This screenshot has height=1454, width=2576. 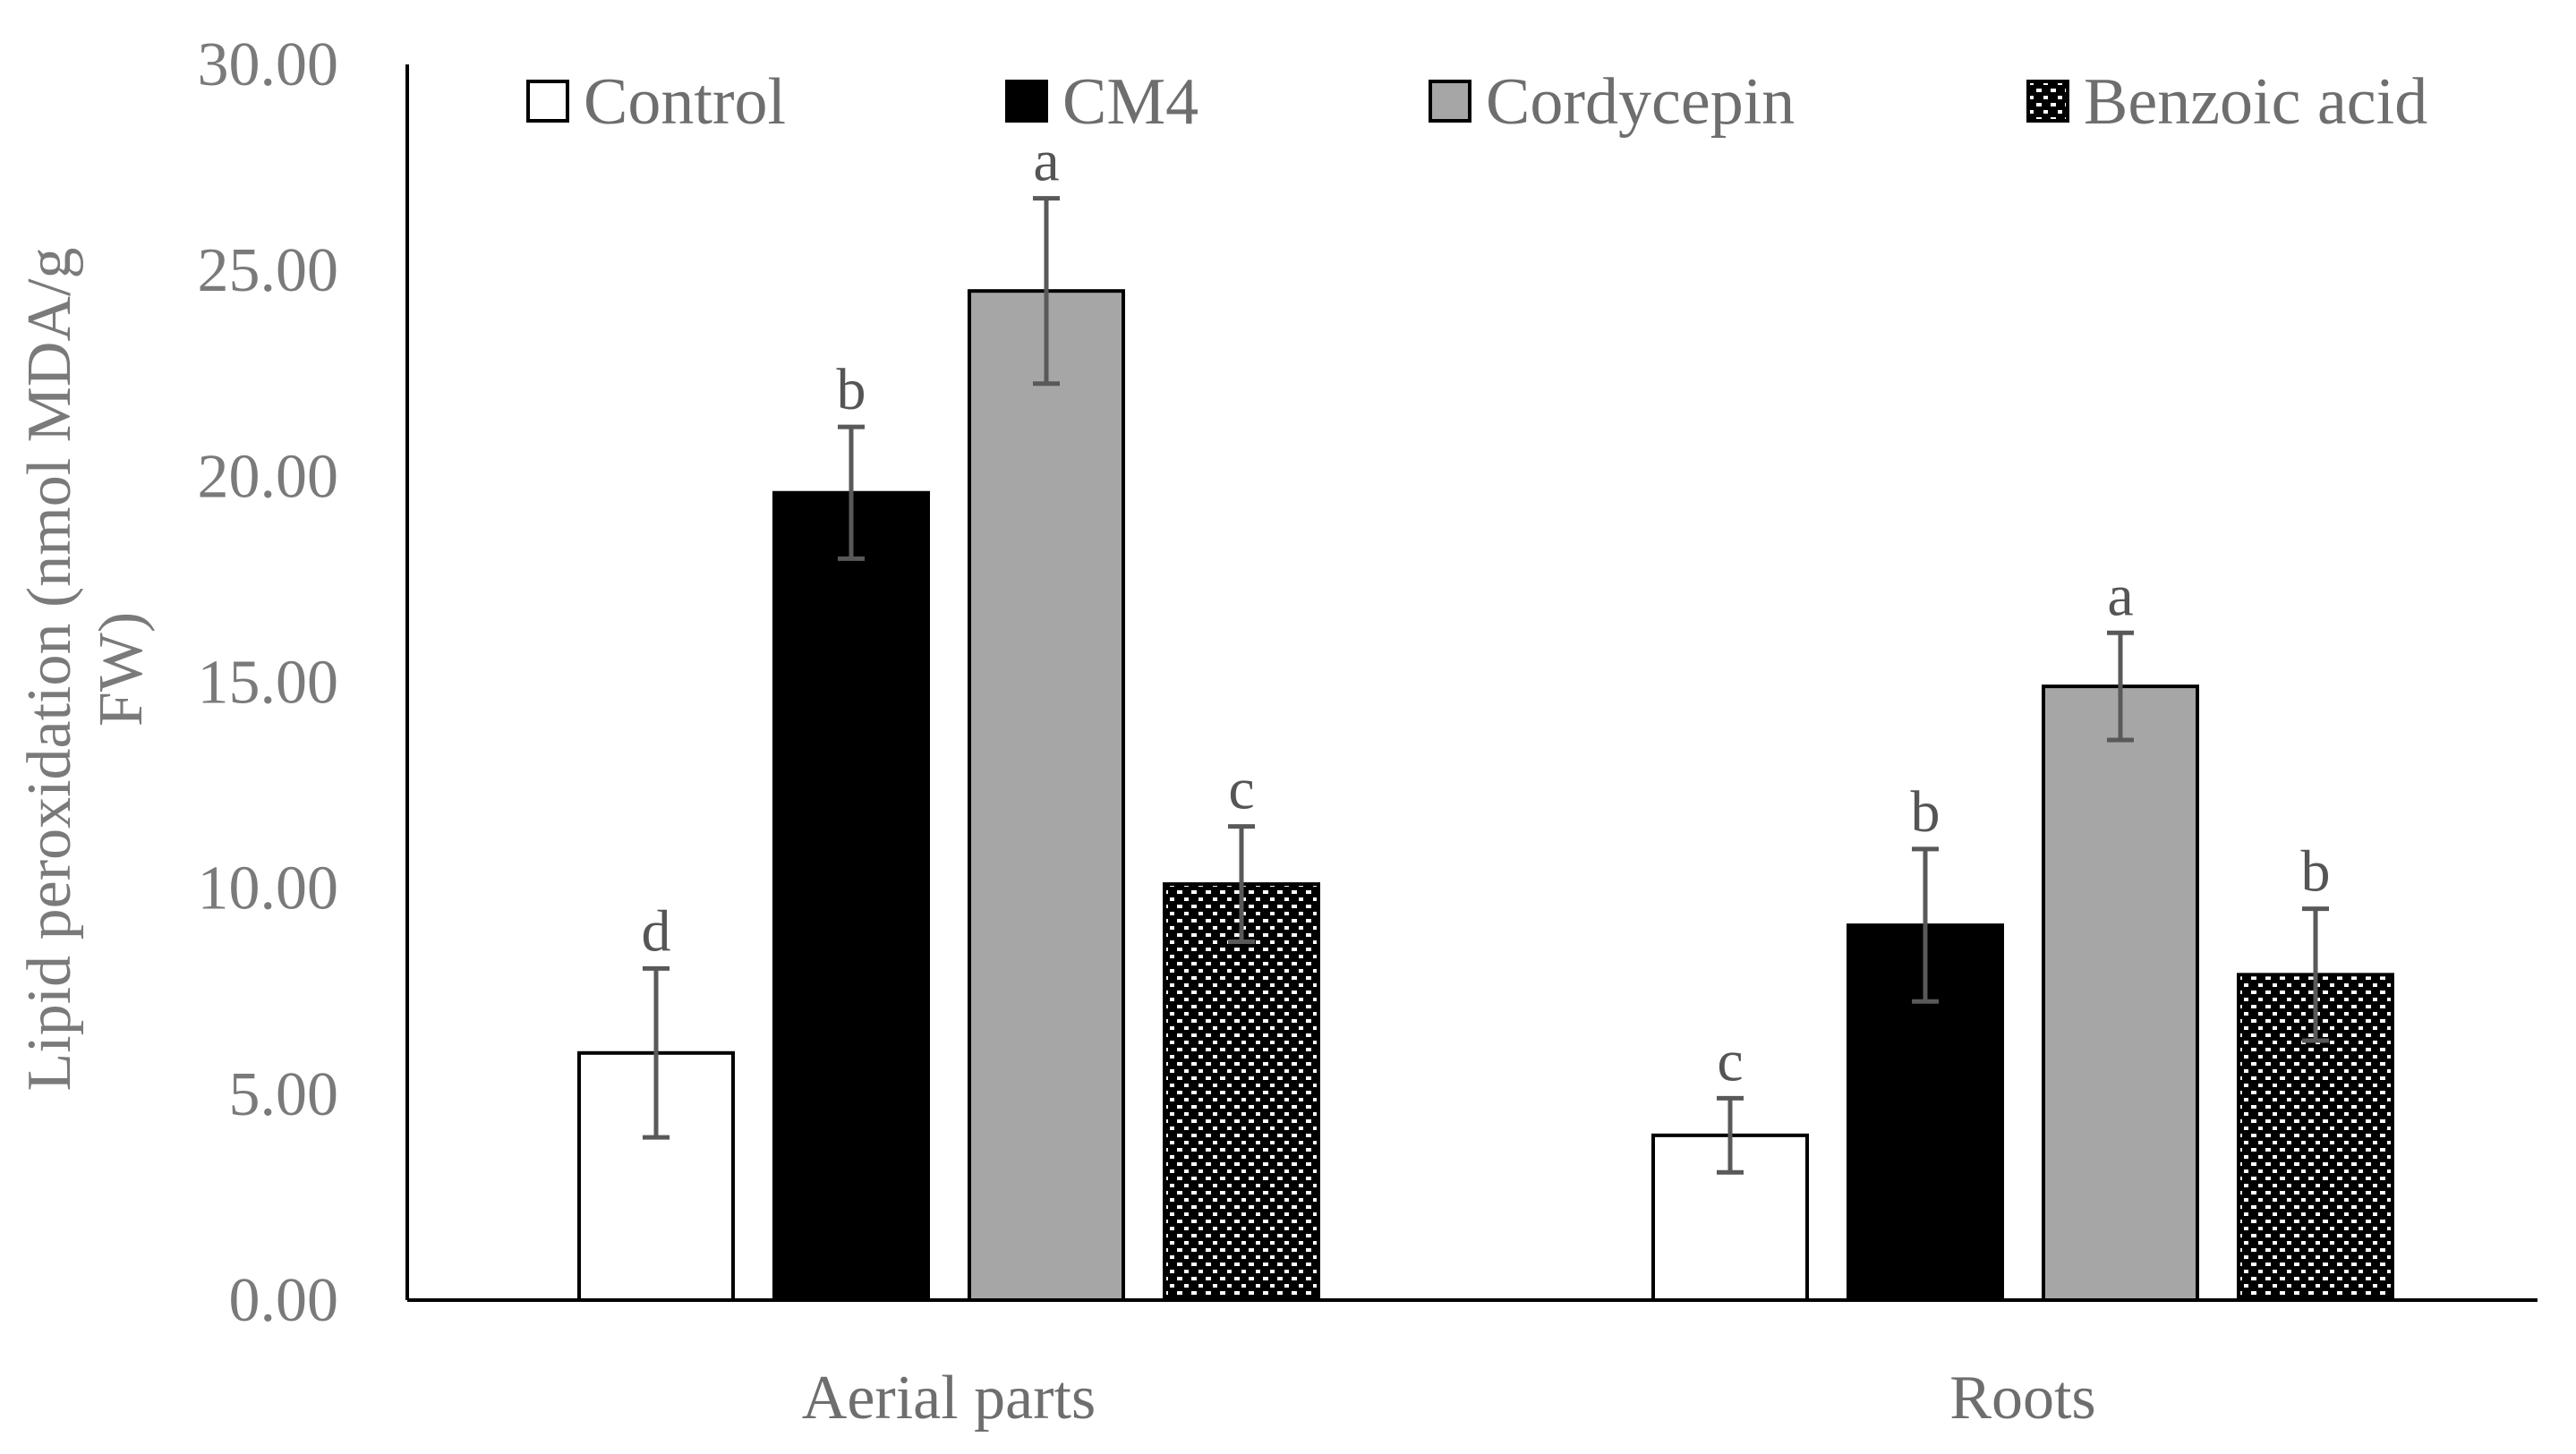 What do you see at coordinates (949, 1399) in the screenshot?
I see `x-category-label: Aerial parts` at bounding box center [949, 1399].